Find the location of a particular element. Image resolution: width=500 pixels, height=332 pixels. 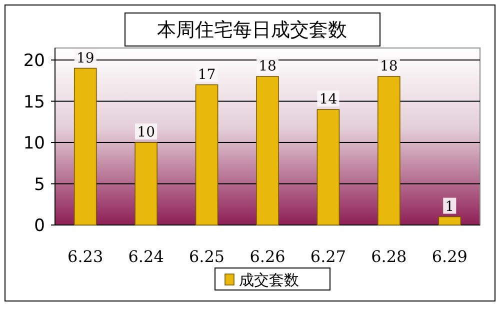

y-tick-label: 10 is located at coordinates (34, 144).